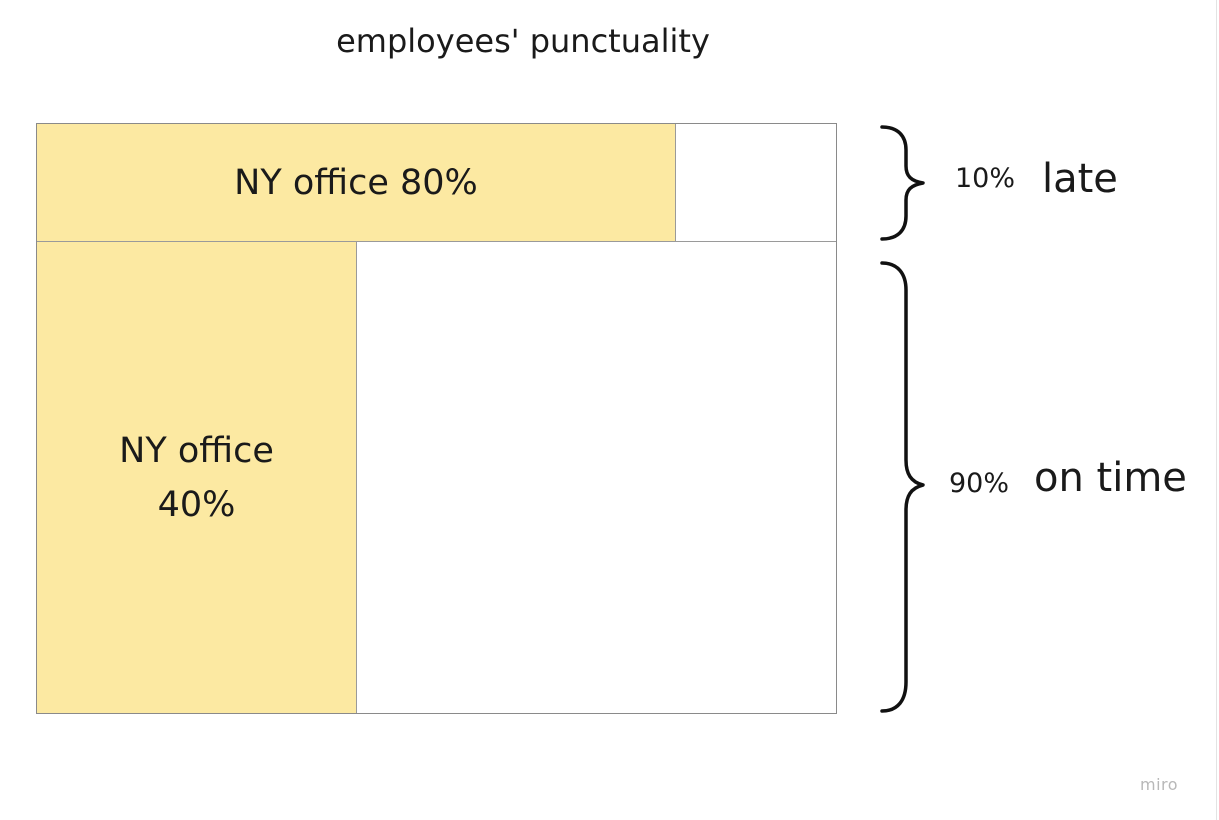 This screenshot has width=1219, height=820. What do you see at coordinates (1080, 179) in the screenshot?
I see `late-label: late` at bounding box center [1080, 179].